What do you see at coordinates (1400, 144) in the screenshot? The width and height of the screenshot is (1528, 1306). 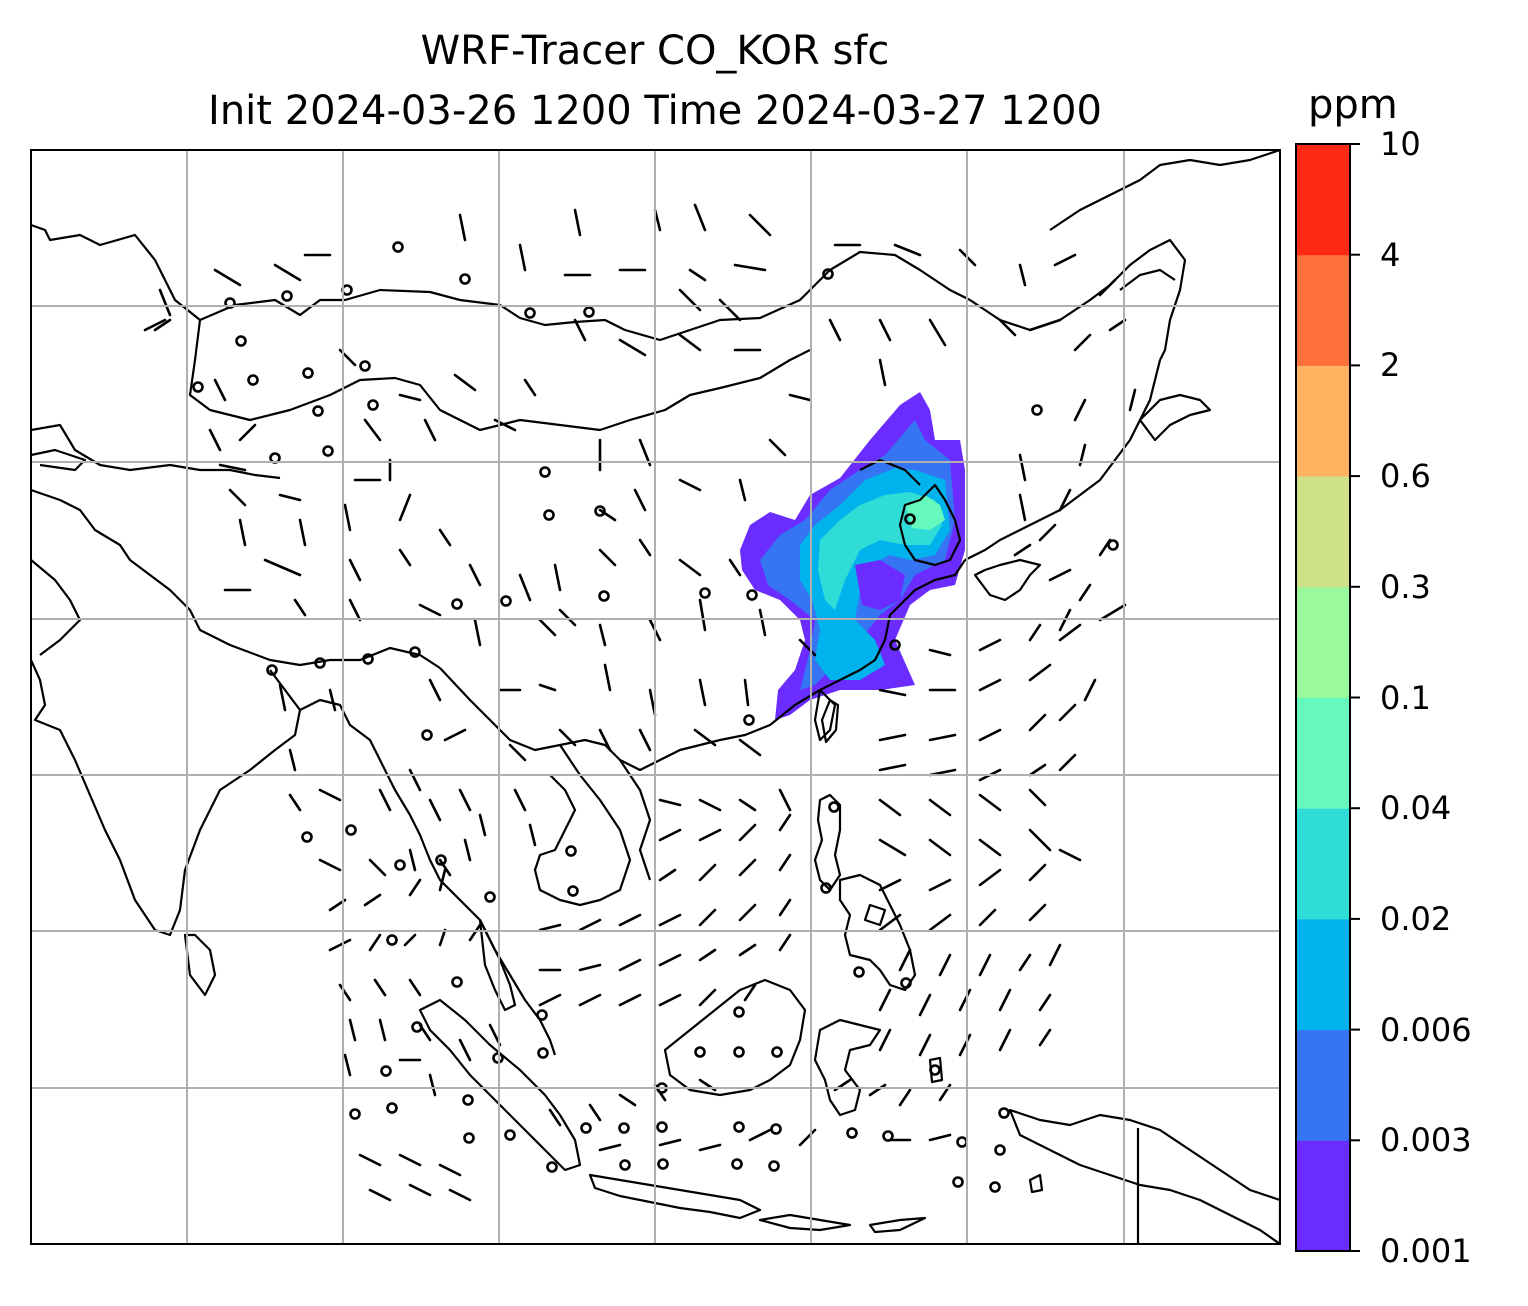 I see `colorbar-tick-label: 10` at bounding box center [1400, 144].